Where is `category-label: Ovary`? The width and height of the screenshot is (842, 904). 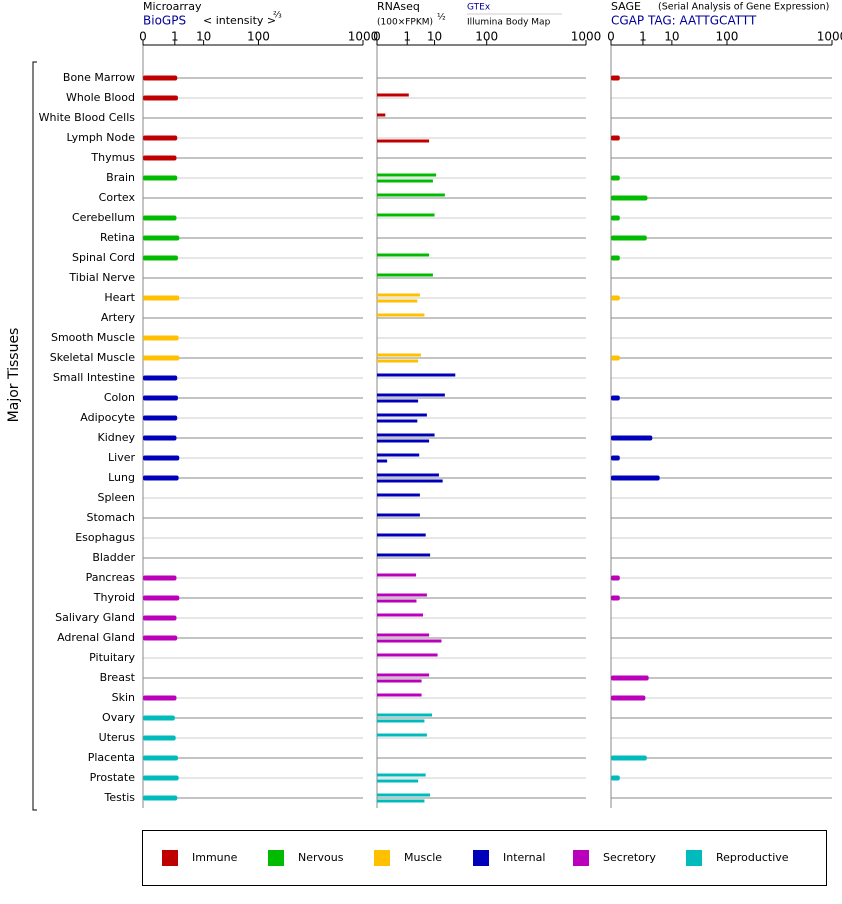 category-label: Ovary is located at coordinates (118, 717).